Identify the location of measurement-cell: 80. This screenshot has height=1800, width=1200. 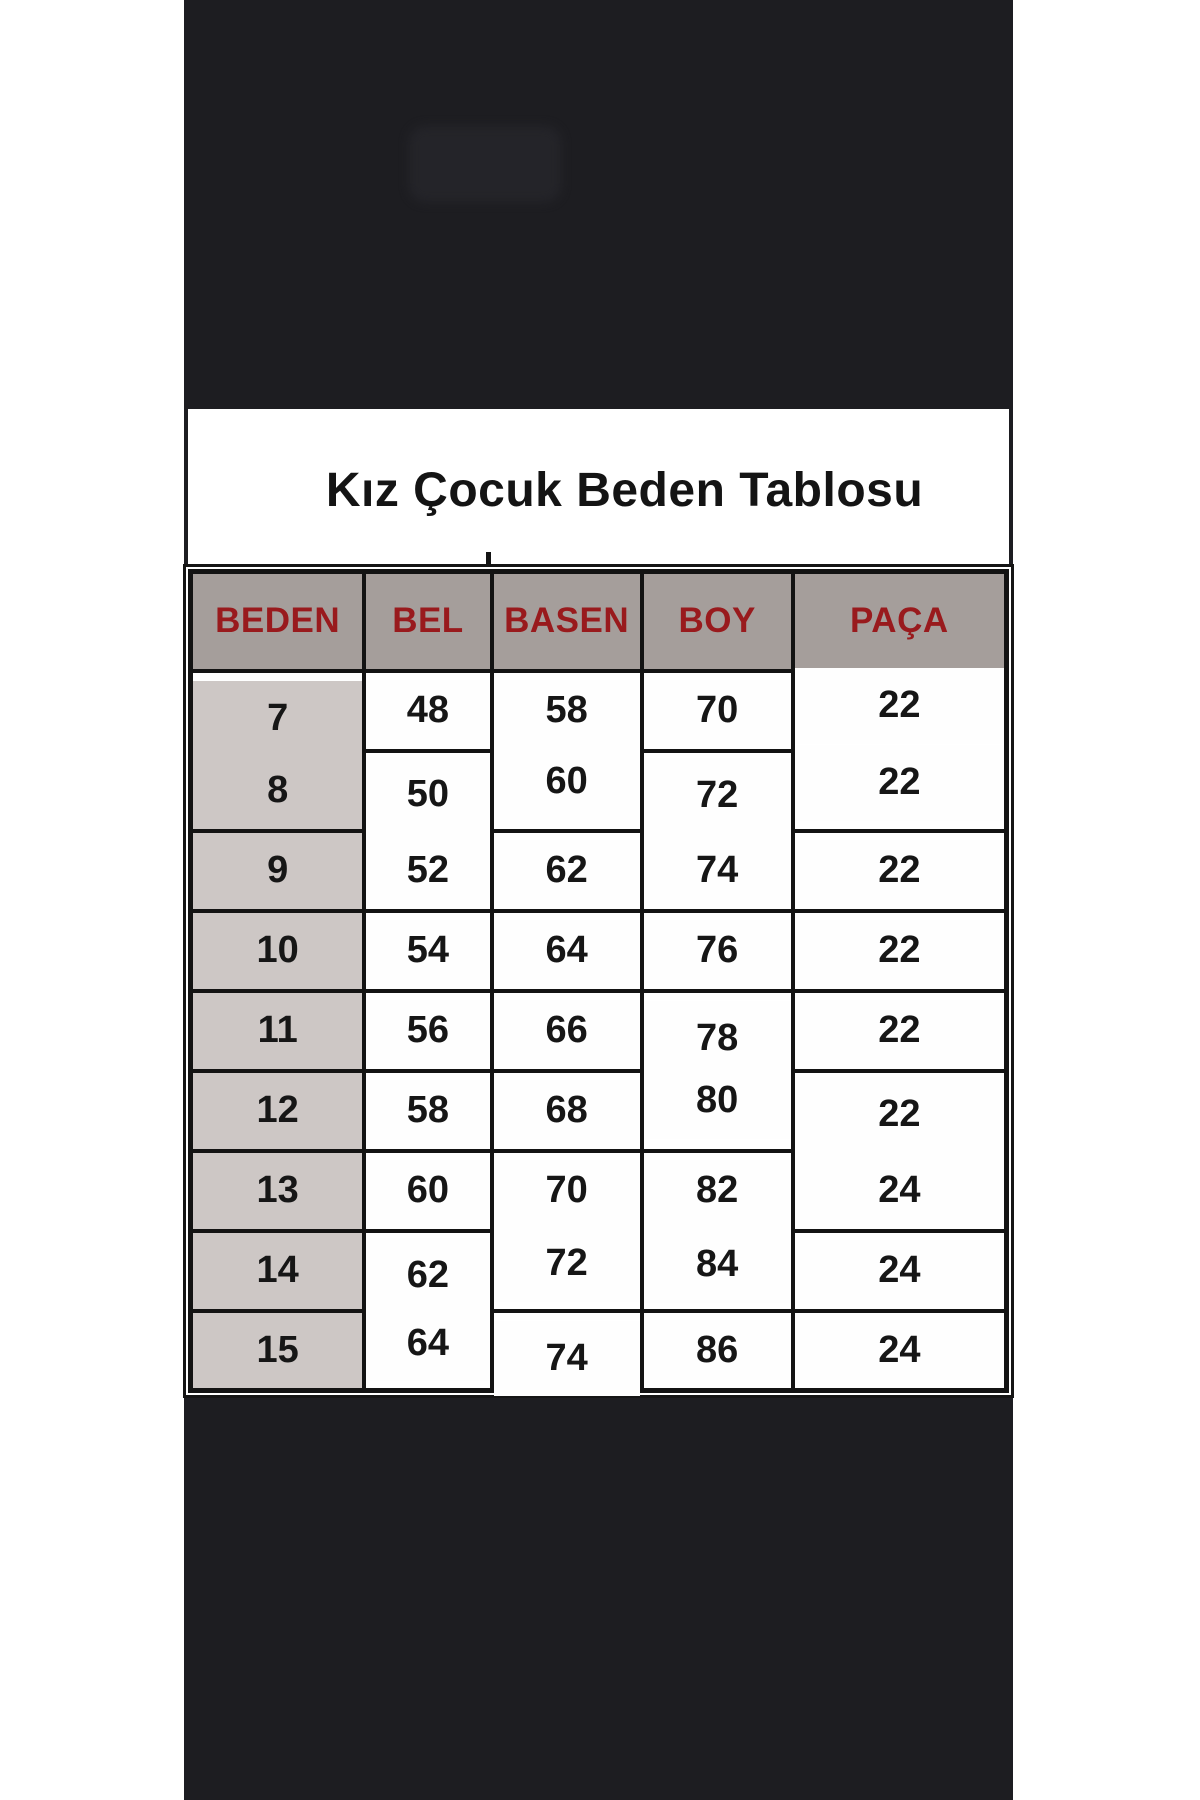
(717, 1100).